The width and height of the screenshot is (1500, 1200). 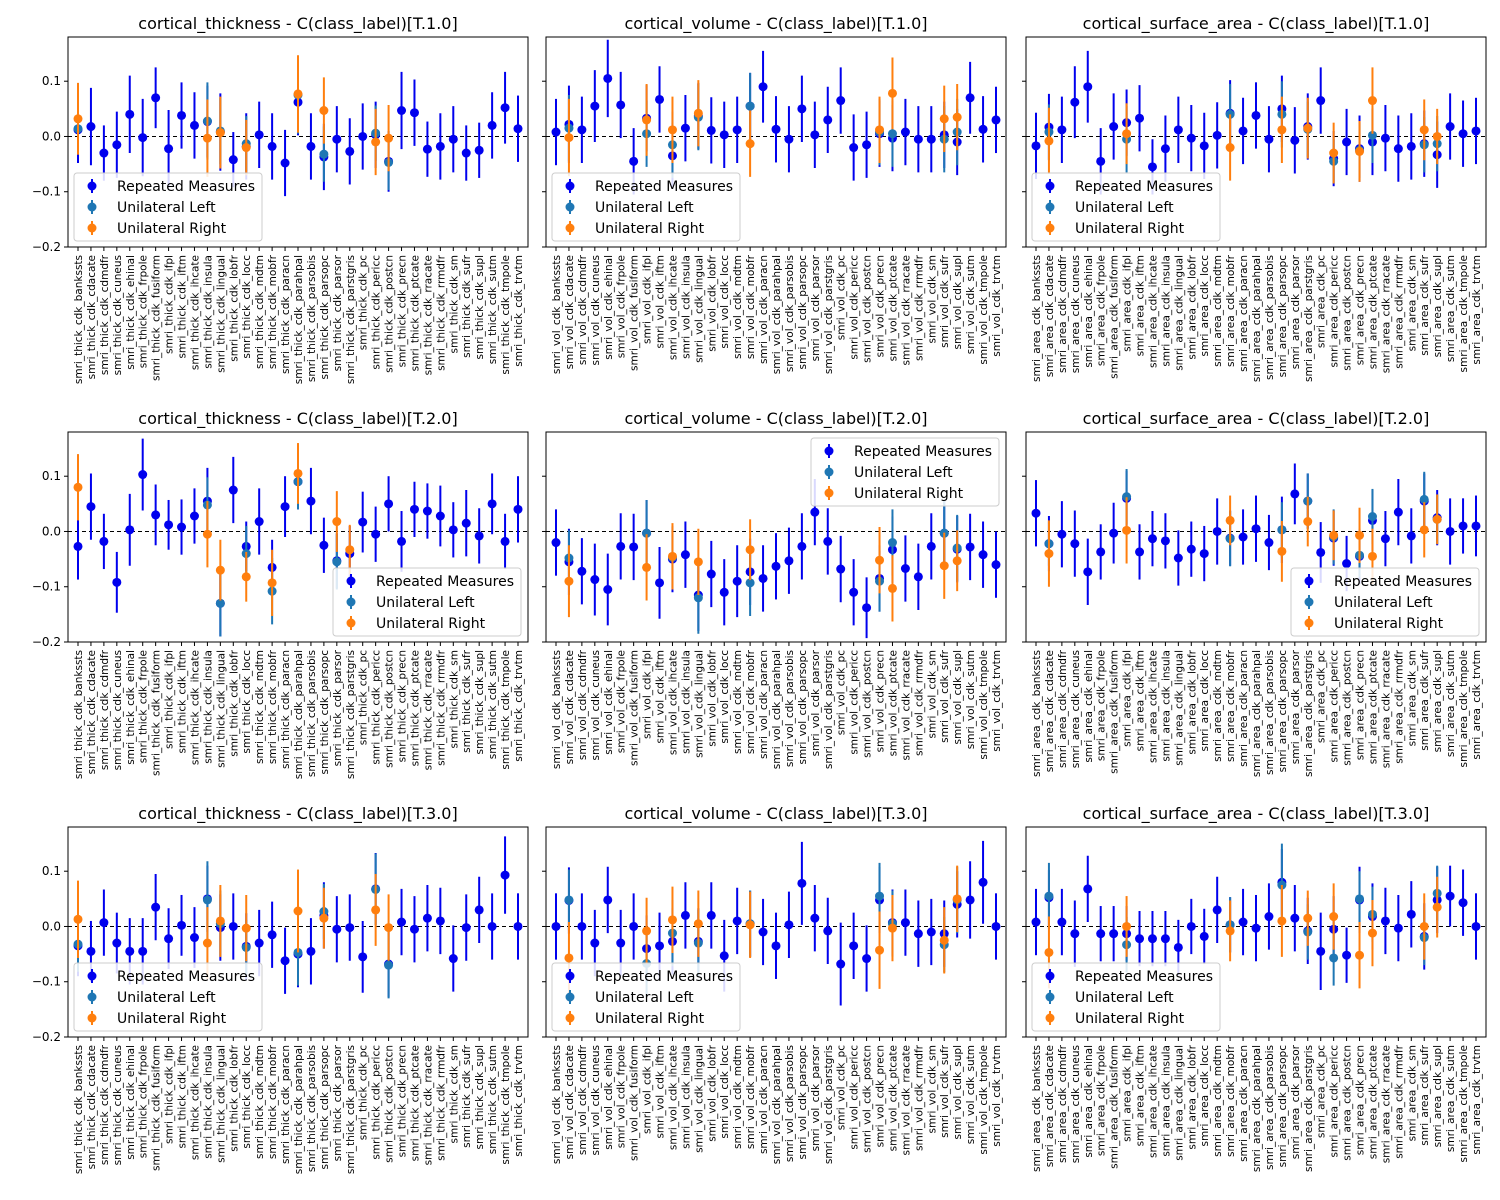 I want to click on panel-title: cortical_volume - C(class_label)[T.2.0], so click(x=775, y=419).